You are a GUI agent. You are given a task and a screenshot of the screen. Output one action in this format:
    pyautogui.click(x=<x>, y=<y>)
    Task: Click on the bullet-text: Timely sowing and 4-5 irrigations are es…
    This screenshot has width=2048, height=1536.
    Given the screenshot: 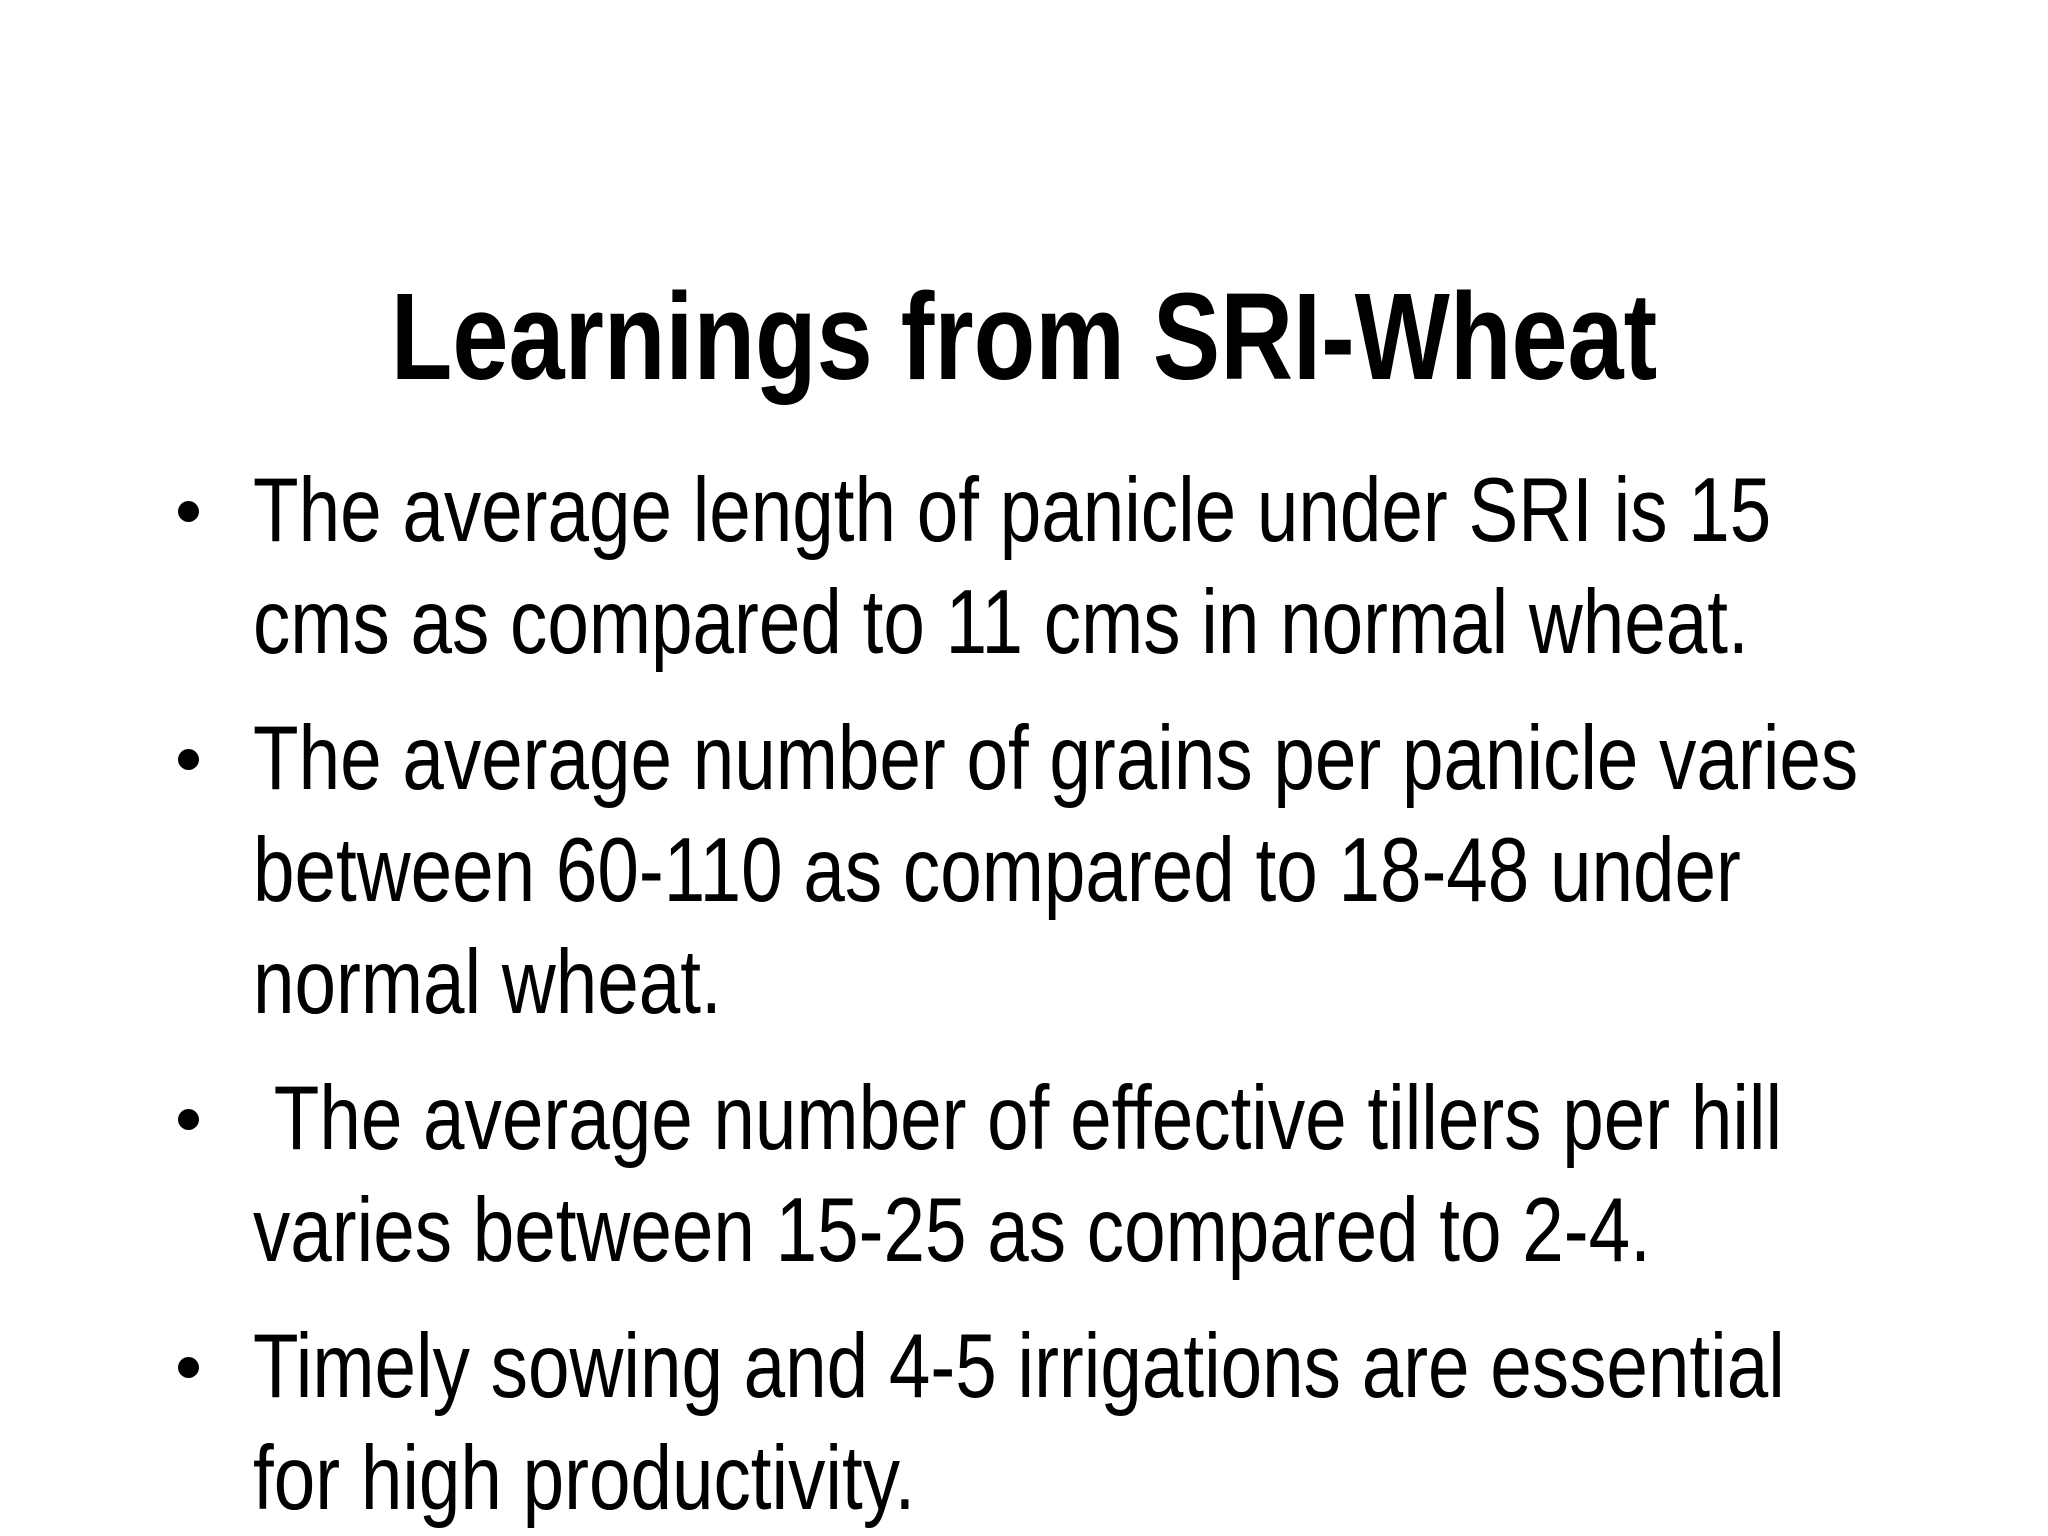 What is the action you would take?
    pyautogui.click(x=1125, y=1423)
    